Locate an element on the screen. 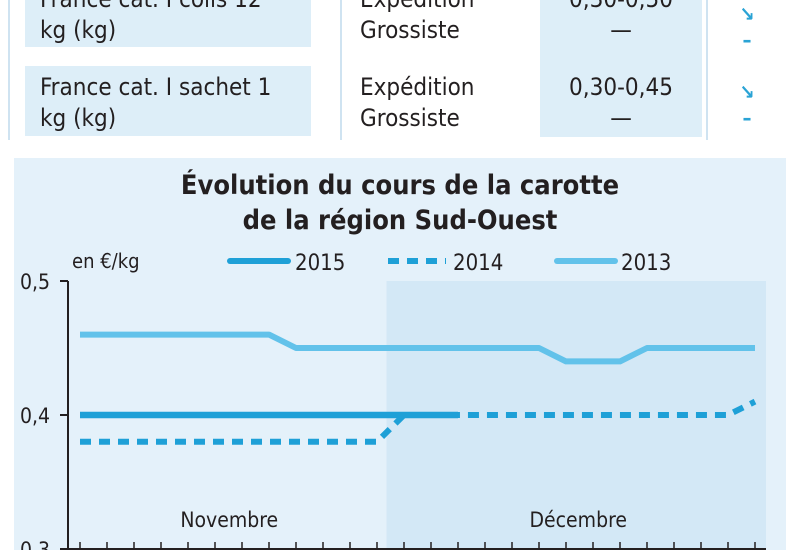 This screenshot has width=800, height=550. product-cell: France cat. I colis 12 kg (kg) is located at coordinates (172, 23).